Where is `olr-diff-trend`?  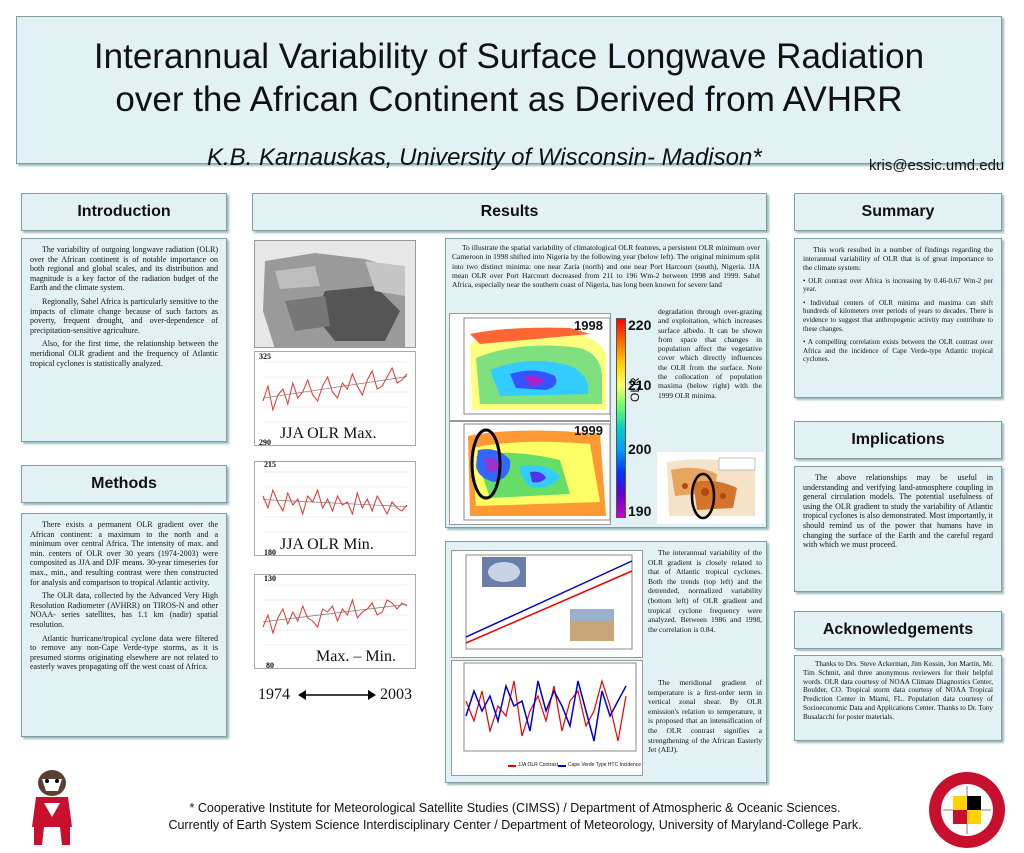 olr-diff-trend is located at coordinates (335, 613).